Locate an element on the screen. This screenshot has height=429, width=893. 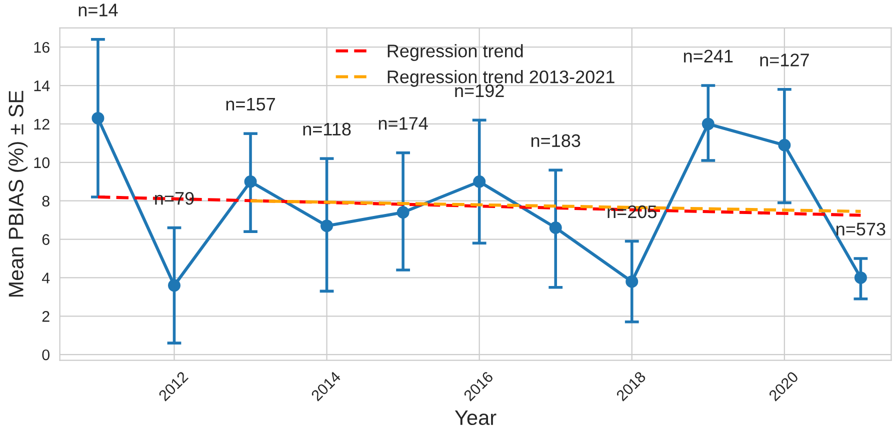
annotation: n=174 is located at coordinates (403, 123).